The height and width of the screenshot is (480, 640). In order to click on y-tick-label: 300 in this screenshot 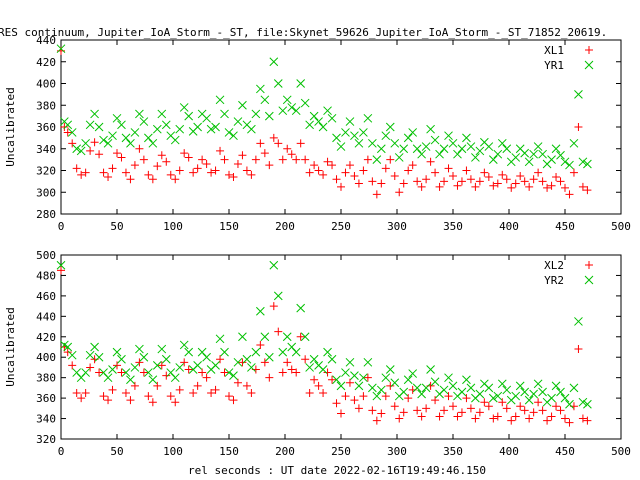, I will do `click(46, 192)`.